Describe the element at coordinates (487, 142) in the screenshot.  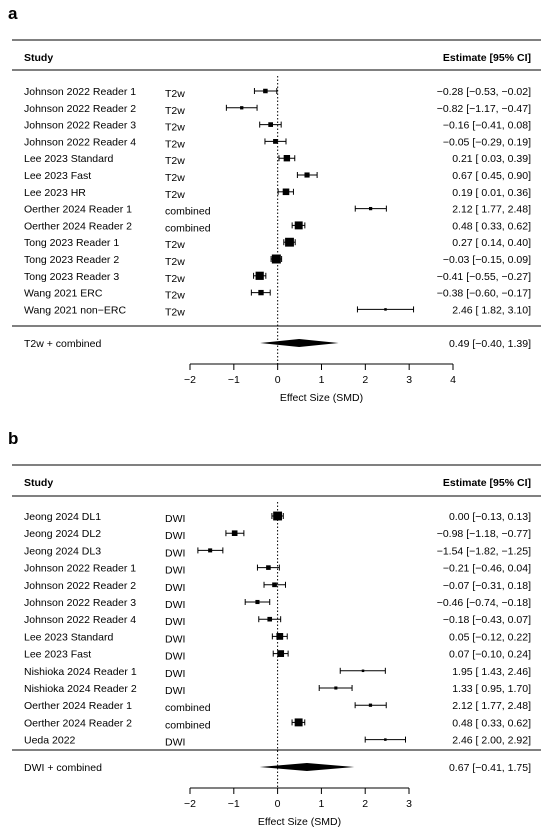
I see `estimate-ci-text: −0.05 [−0.29, 0.19]` at that location.